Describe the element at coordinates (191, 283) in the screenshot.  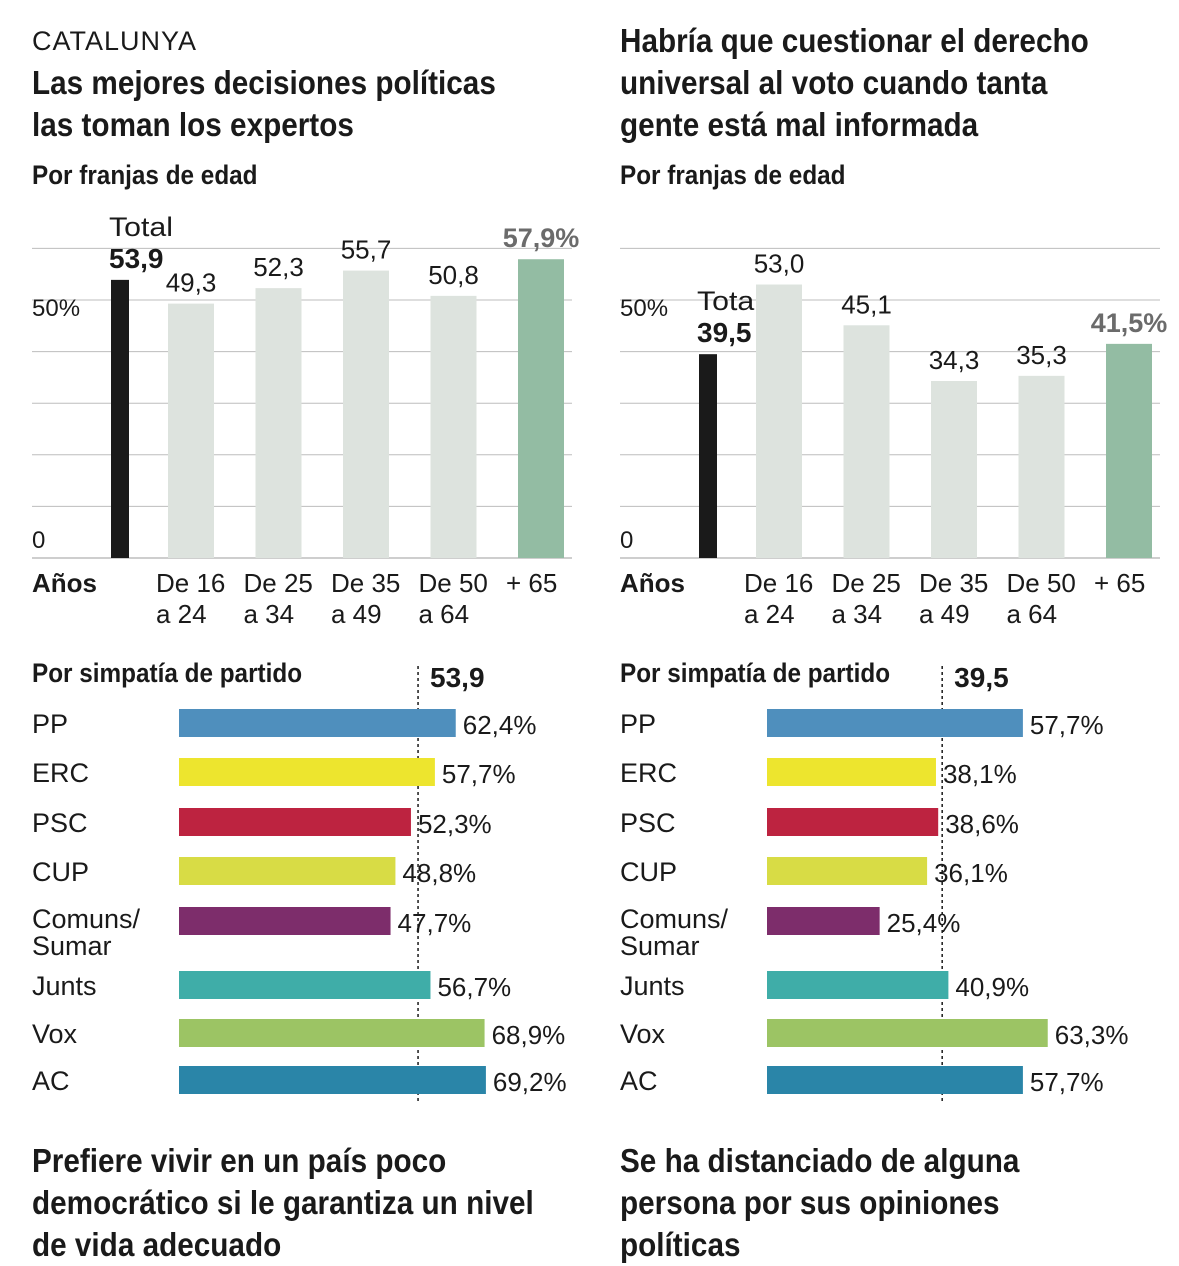
I see `value-label: 49,3` at that location.